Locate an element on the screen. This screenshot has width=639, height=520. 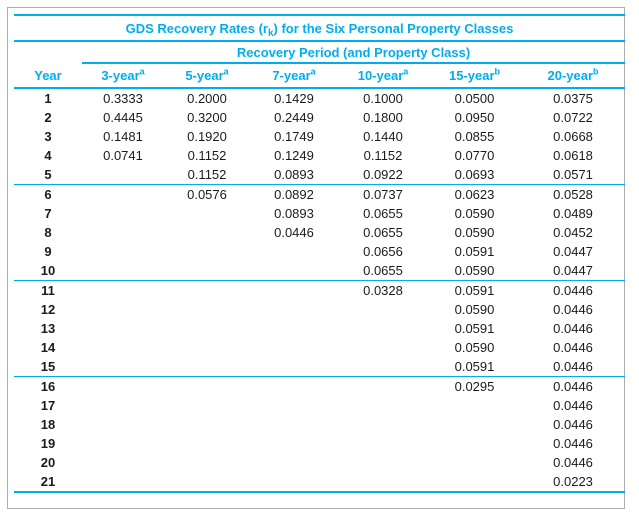
year-cell: 17 is located at coordinates (48, 405).